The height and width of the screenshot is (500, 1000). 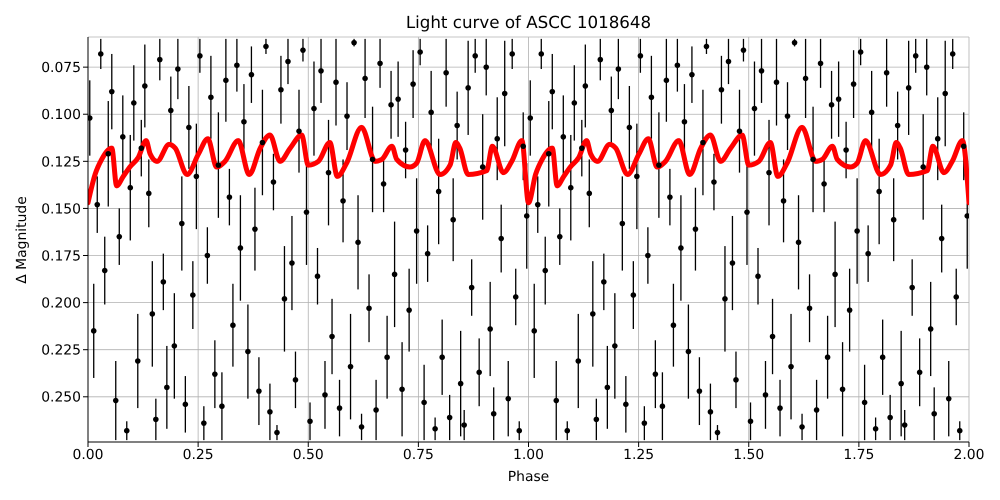 What do you see at coordinates (61, 304) in the screenshot?
I see `y-tick-label: 0.200` at bounding box center [61, 304].